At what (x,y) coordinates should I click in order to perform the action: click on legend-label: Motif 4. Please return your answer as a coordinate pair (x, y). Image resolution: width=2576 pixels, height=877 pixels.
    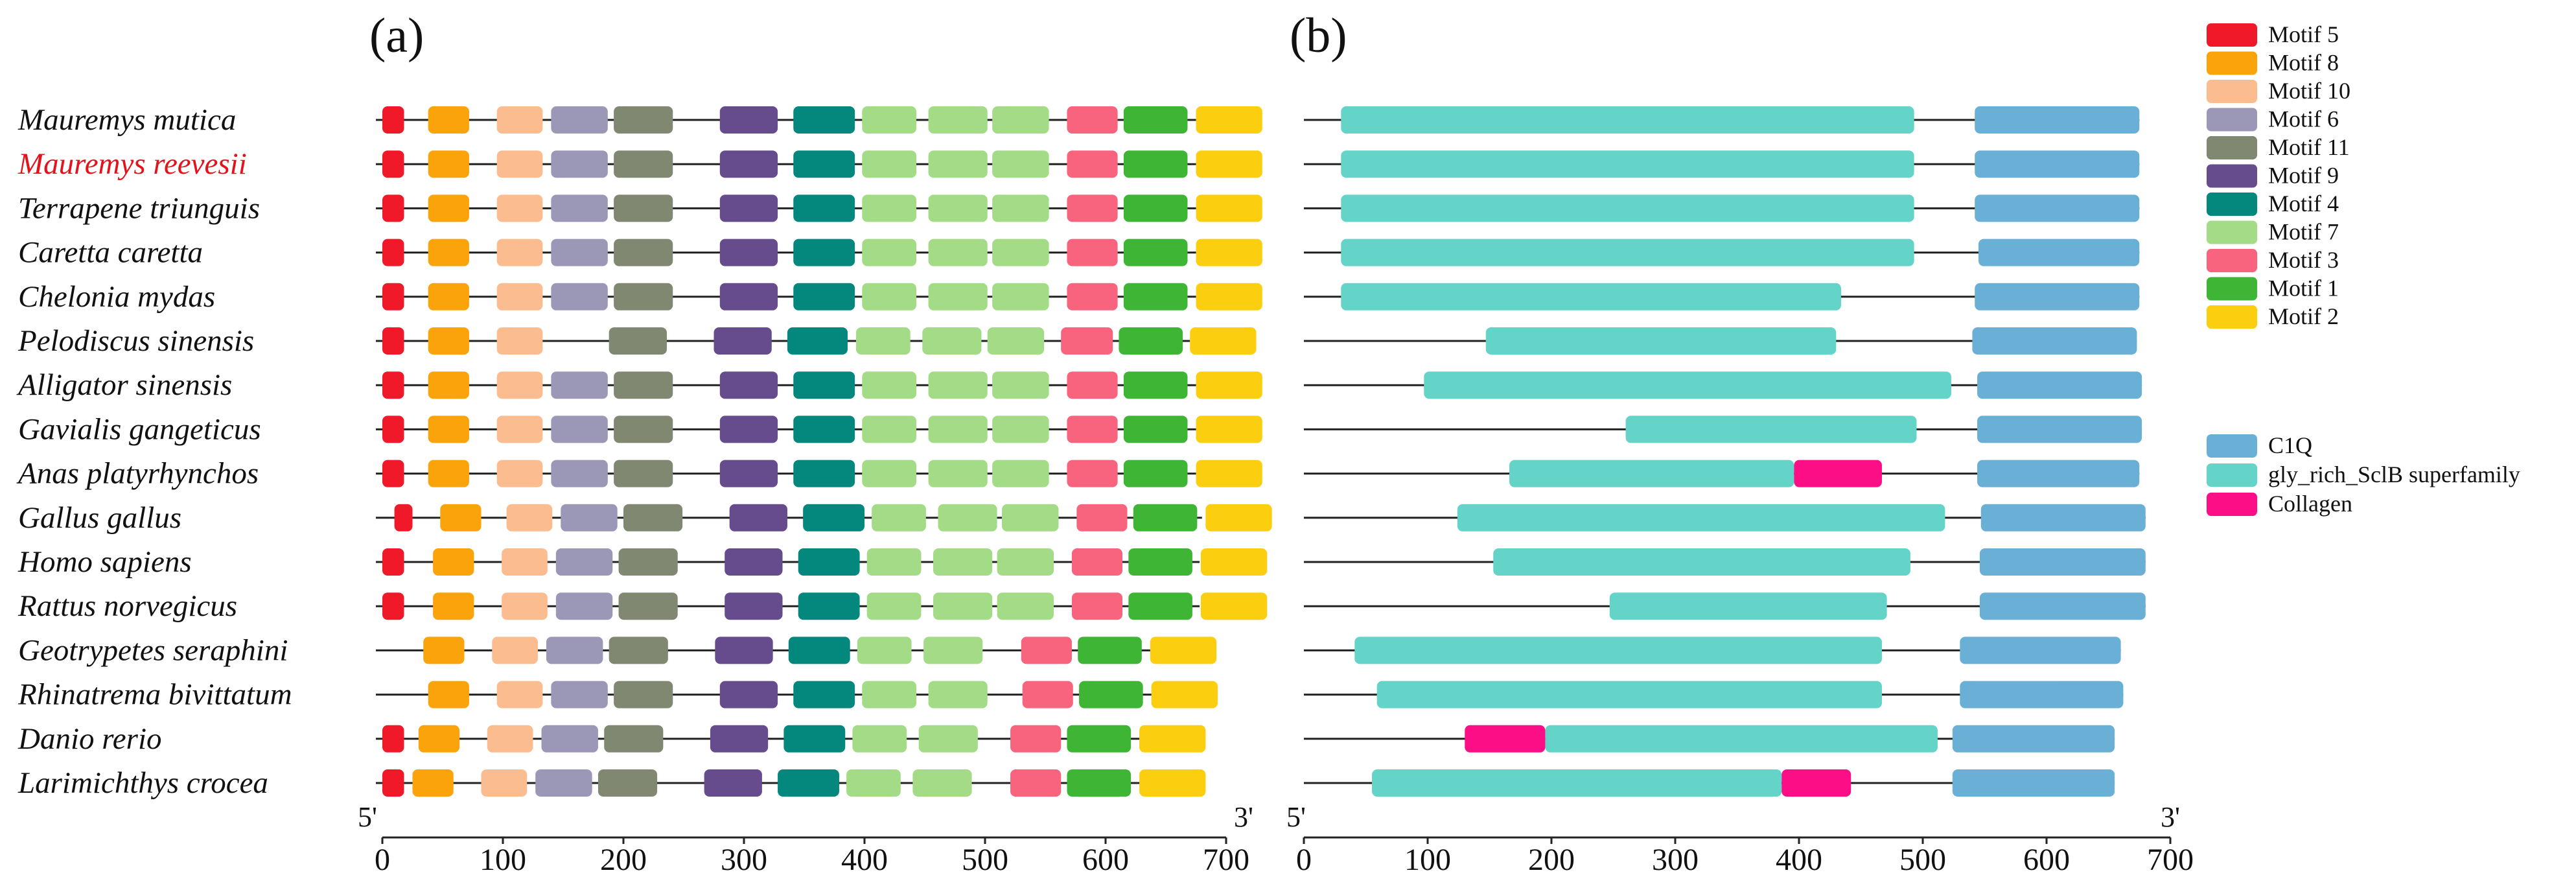
    Looking at the image, I should click on (2303, 204).